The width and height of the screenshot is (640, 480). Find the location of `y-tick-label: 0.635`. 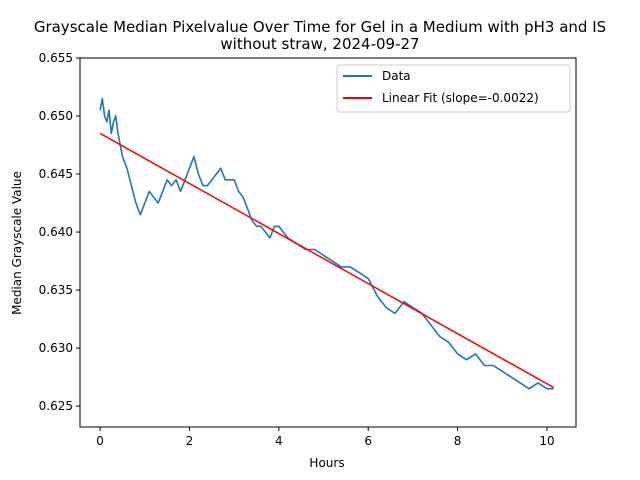

y-tick-label: 0.635 is located at coordinates (56, 290).